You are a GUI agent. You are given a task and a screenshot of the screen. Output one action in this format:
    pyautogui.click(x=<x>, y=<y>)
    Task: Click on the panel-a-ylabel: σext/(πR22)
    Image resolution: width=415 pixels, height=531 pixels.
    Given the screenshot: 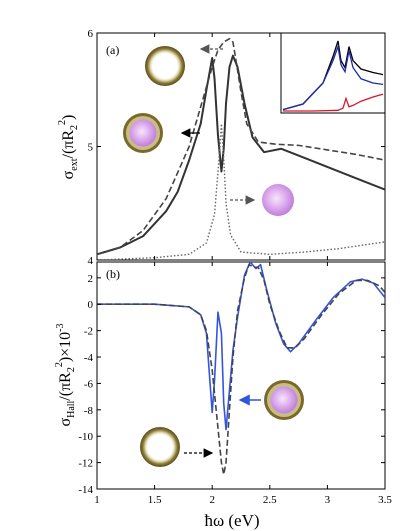 What is the action you would take?
    pyautogui.click(x=68, y=147)
    